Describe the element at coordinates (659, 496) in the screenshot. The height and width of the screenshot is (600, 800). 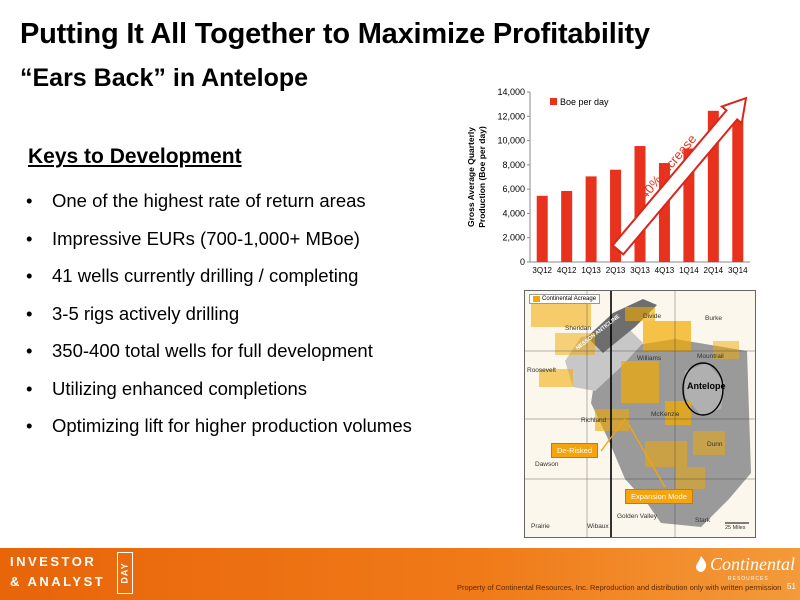
I see `callout-expansion-mode: Expansion Mode` at that location.